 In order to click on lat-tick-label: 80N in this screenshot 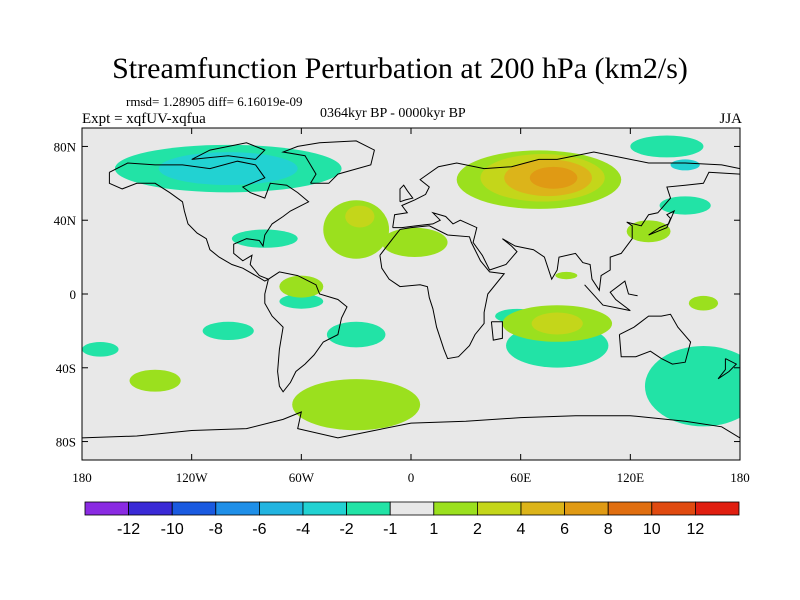, I will do `click(65, 146)`.